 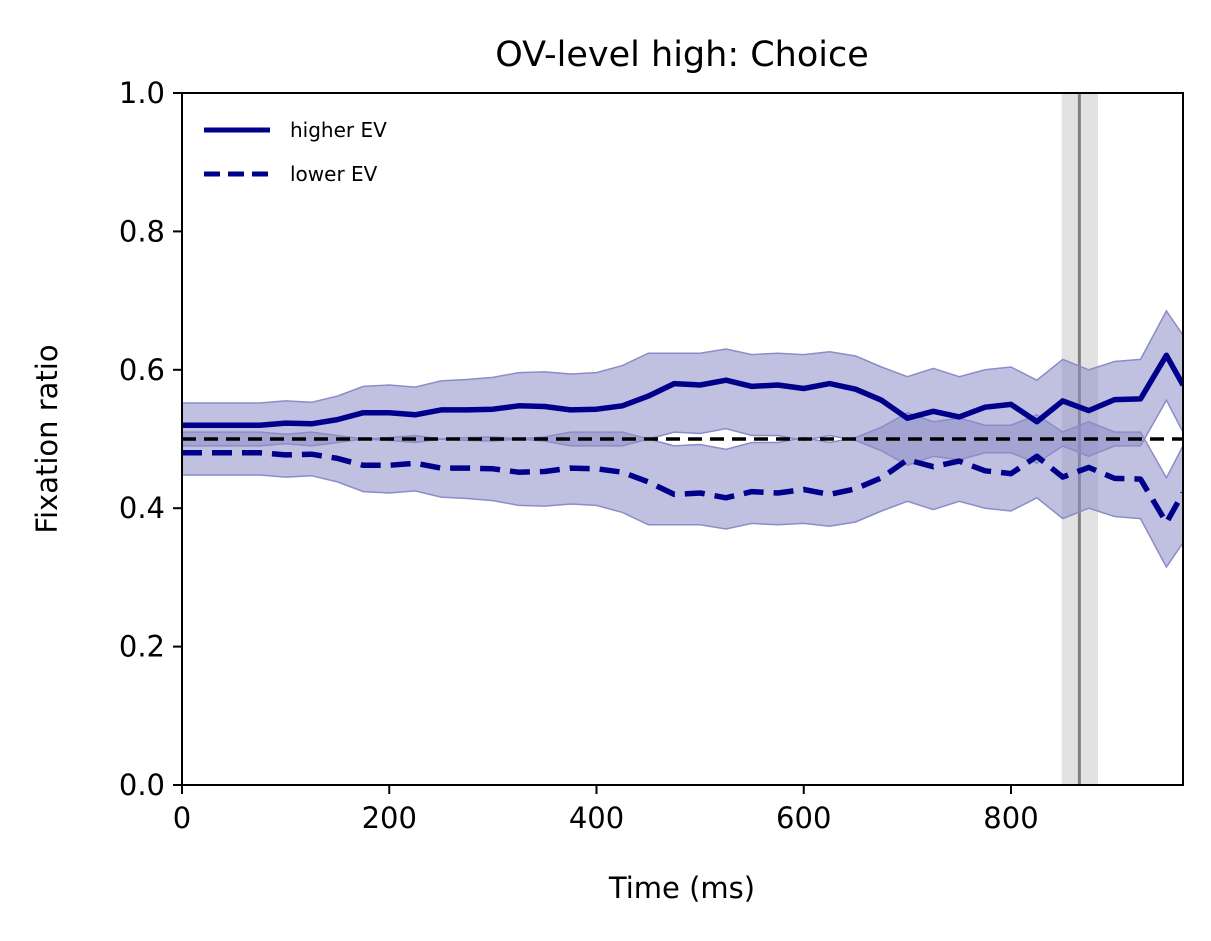 What do you see at coordinates (295, 152) in the screenshot?
I see `legend: higher EV lower EV` at bounding box center [295, 152].